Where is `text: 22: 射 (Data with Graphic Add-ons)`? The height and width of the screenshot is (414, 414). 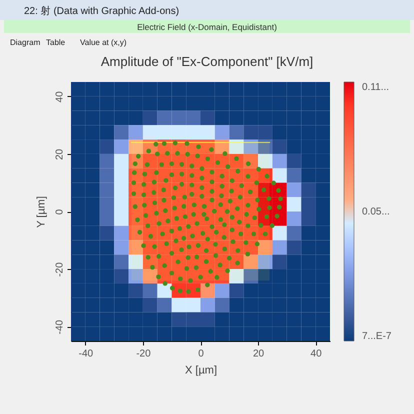 text: 22: 射 (Data with Graphic Add-ons) is located at coordinates (102, 11).